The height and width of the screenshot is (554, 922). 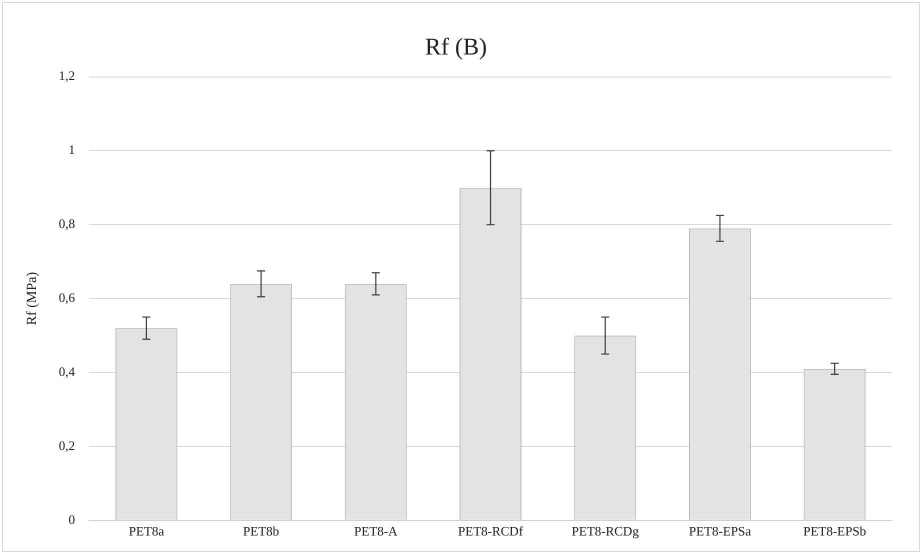 I want to click on y-tick-label: 0,2, so click(x=67, y=445).